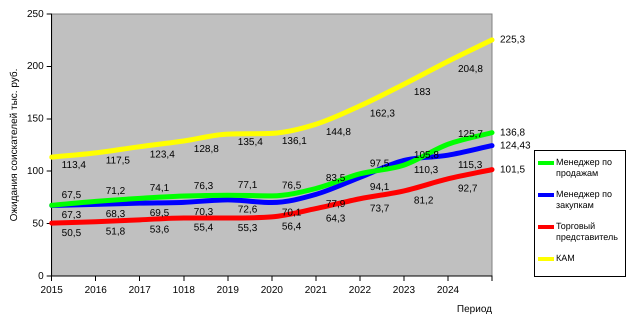 This screenshot has height=321, width=630. Describe the element at coordinates (204, 186) in the screenshot. I see `data-label: 76,3` at that location.